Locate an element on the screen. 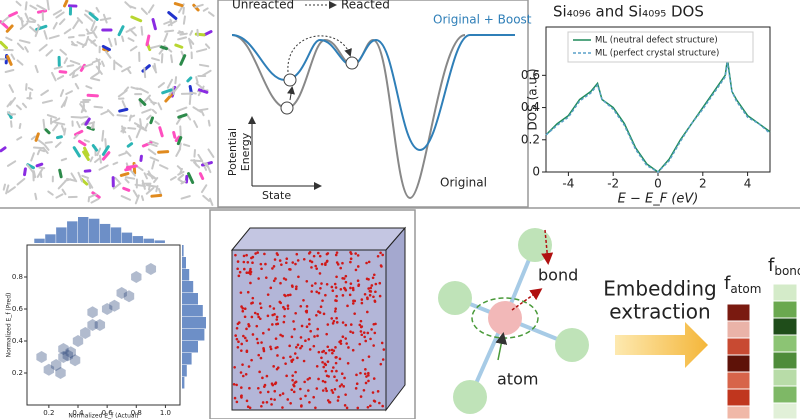 The width and height of the screenshot is (800, 419). arrow-label: extraction is located at coordinates (659, 312).